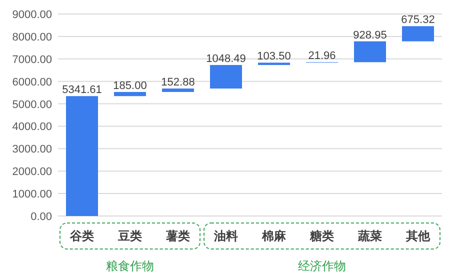  Describe the element at coordinates (418, 20) in the screenshot. I see `data-label: 675.32` at that location.